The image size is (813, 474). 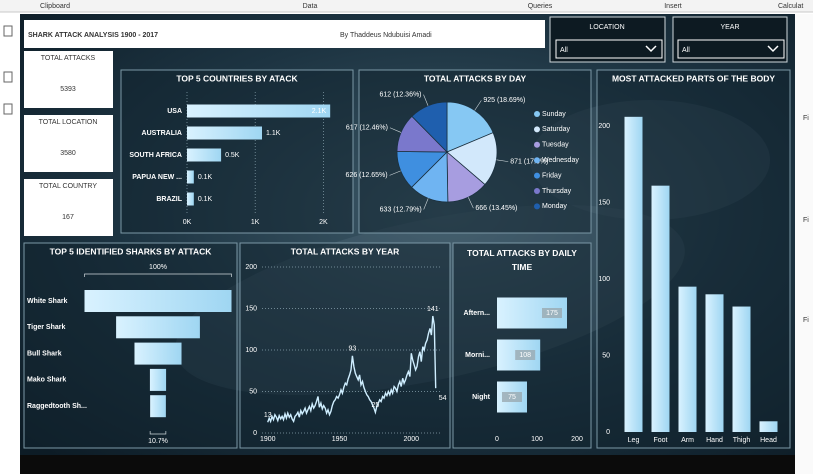 I want to click on value-label: 0.5K, so click(x=232, y=155).